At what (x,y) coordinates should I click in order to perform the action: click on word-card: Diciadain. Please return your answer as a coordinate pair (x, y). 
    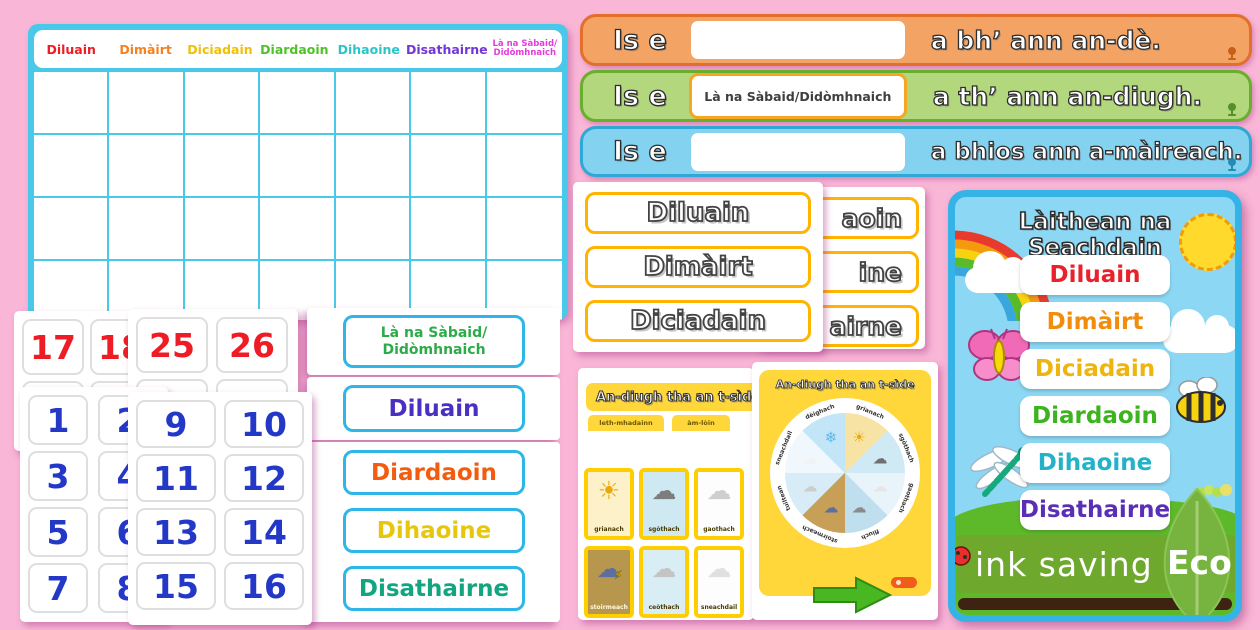
    Looking at the image, I should click on (698, 321).